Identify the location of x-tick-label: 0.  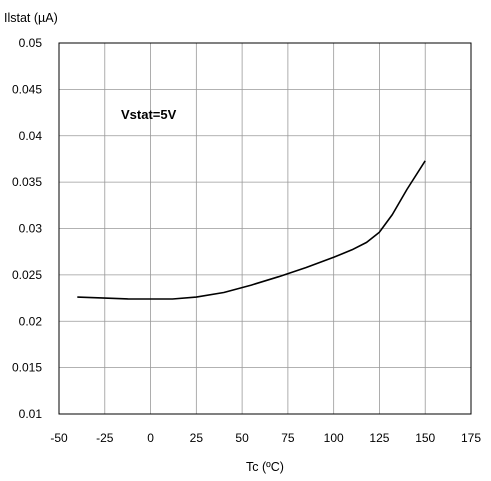
(150, 438).